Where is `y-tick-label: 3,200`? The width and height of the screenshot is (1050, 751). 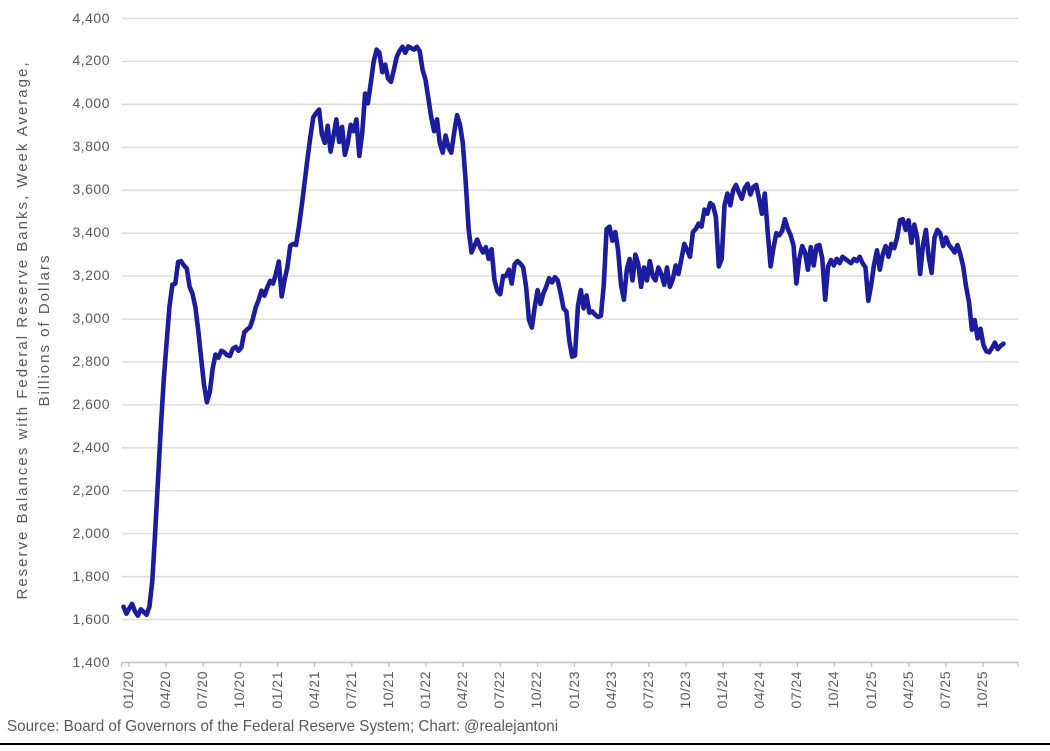 y-tick-label: 3,200 is located at coordinates (91, 275).